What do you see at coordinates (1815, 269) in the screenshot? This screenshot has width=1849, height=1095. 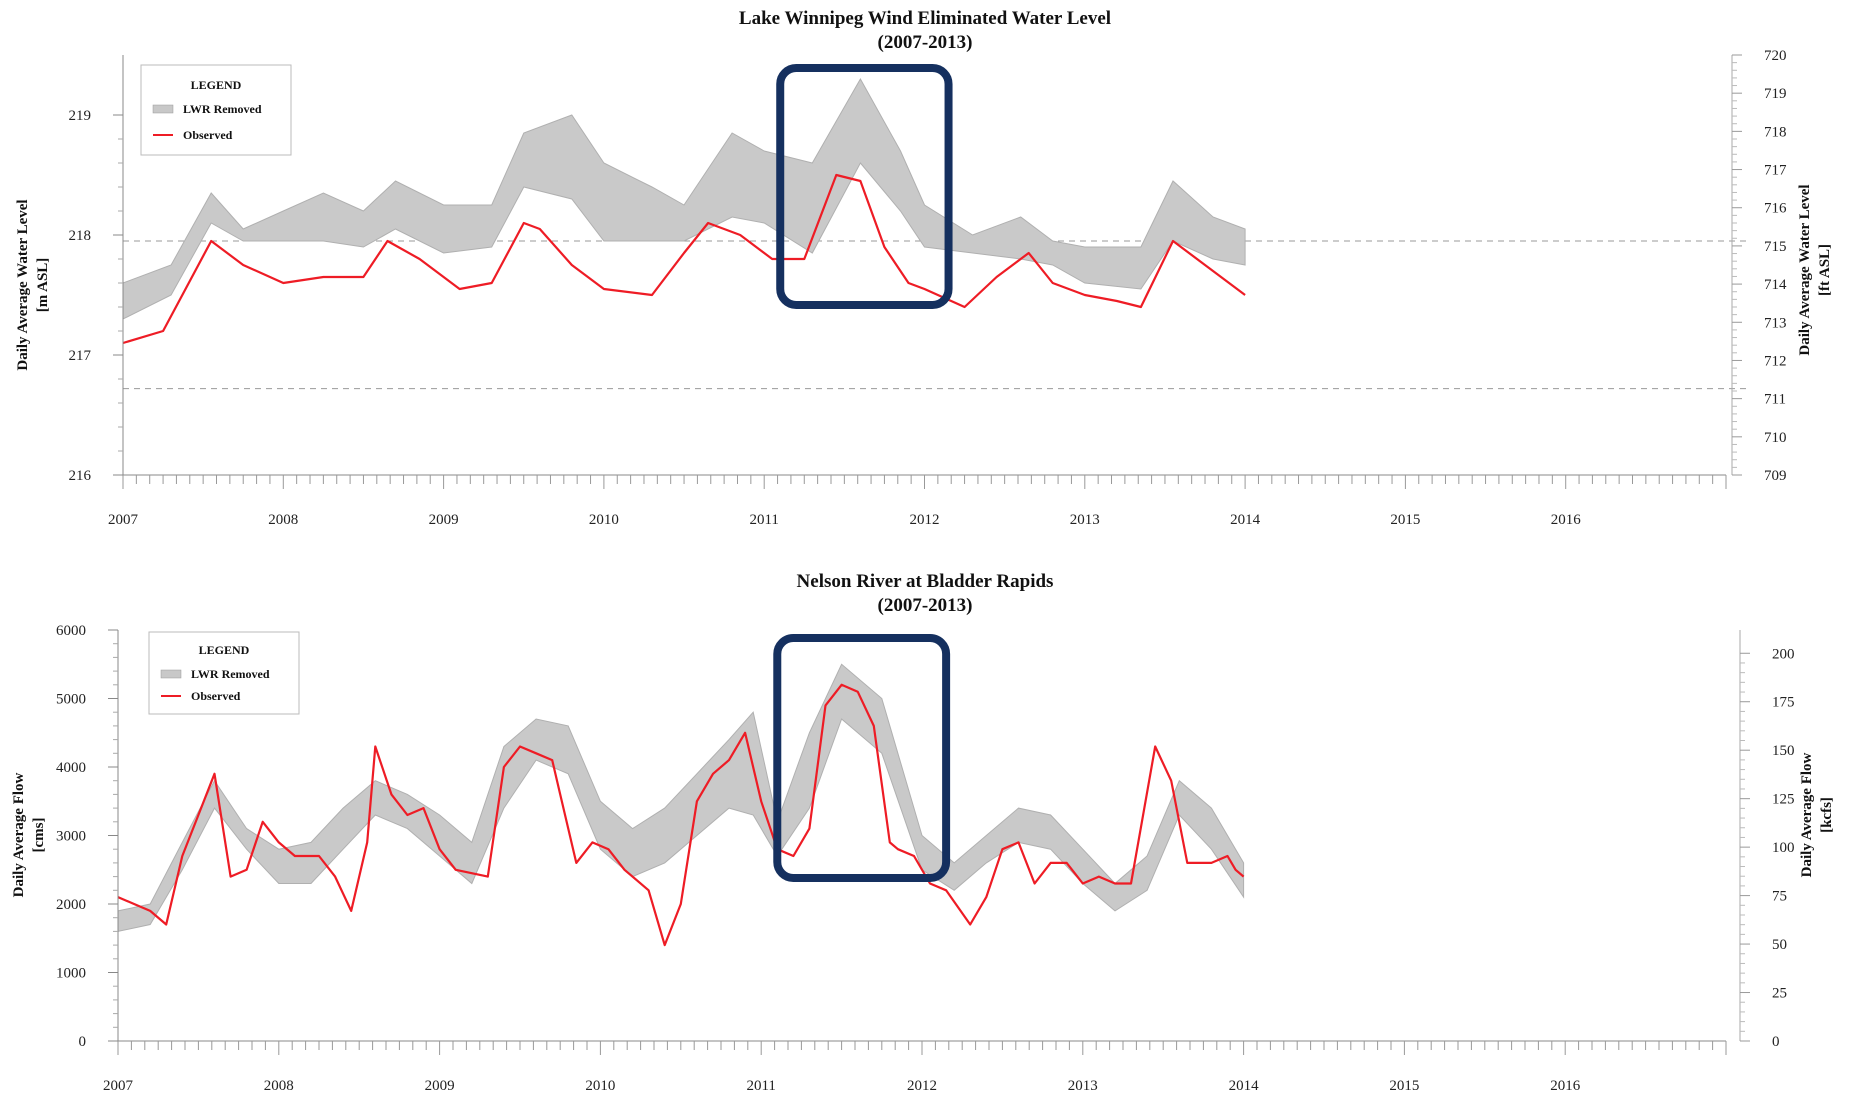 I see `y2-axis-label: Daily Average Water Level [ft ASL]` at bounding box center [1815, 269].